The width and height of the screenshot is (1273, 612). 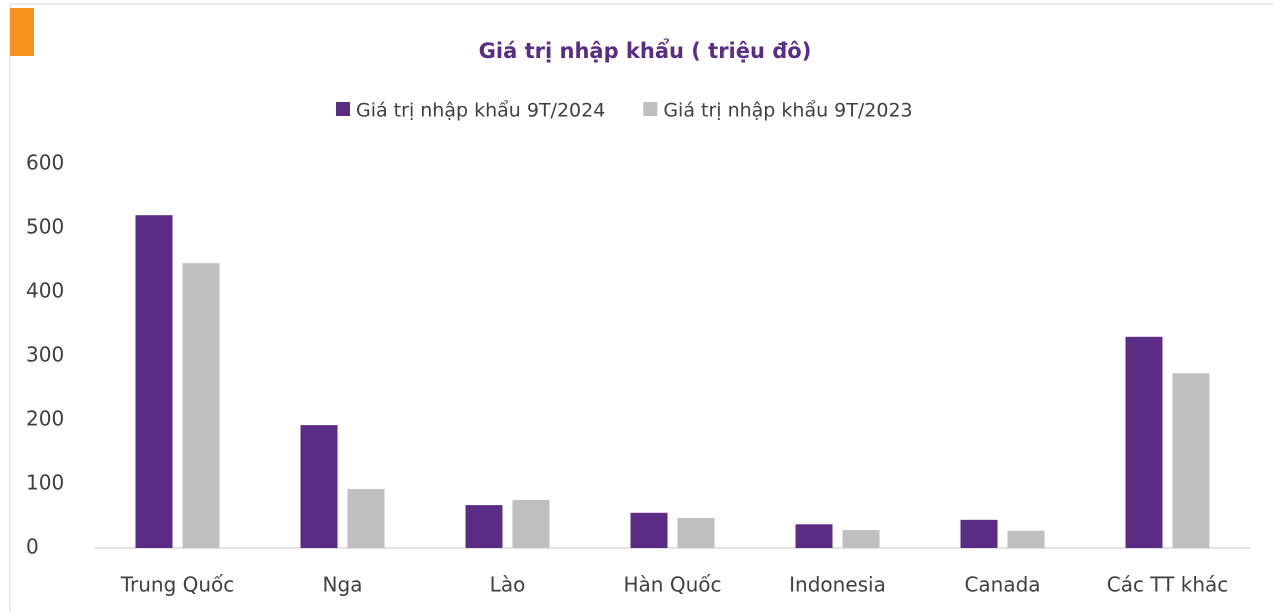 I want to click on y-tick-label: 600, so click(x=45, y=163).